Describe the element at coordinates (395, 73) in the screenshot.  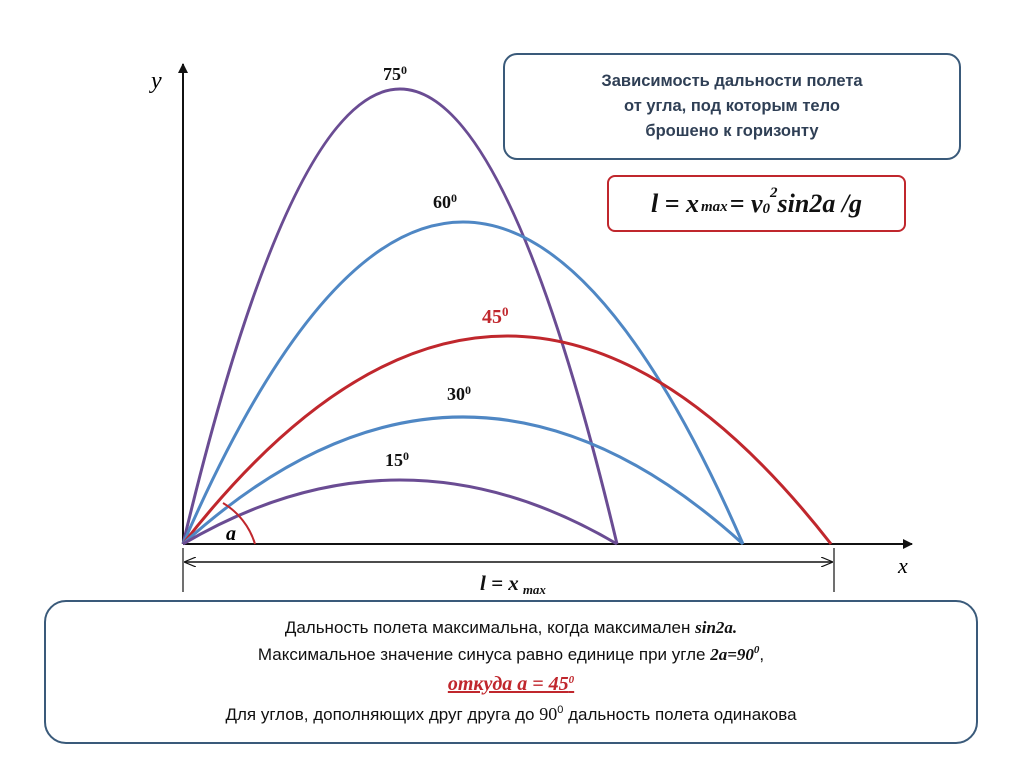
I see `label-75: 750` at that location.